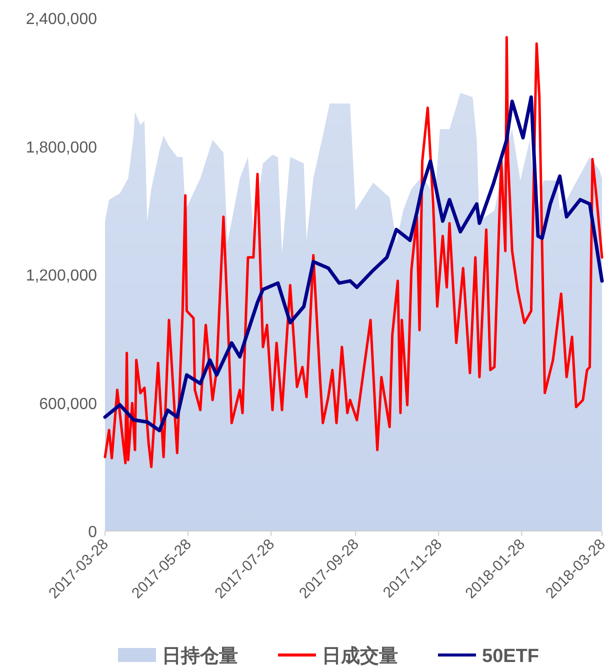  What do you see at coordinates (62, 147) in the screenshot?
I see `y-tick-label: 1,800,000` at bounding box center [62, 147].